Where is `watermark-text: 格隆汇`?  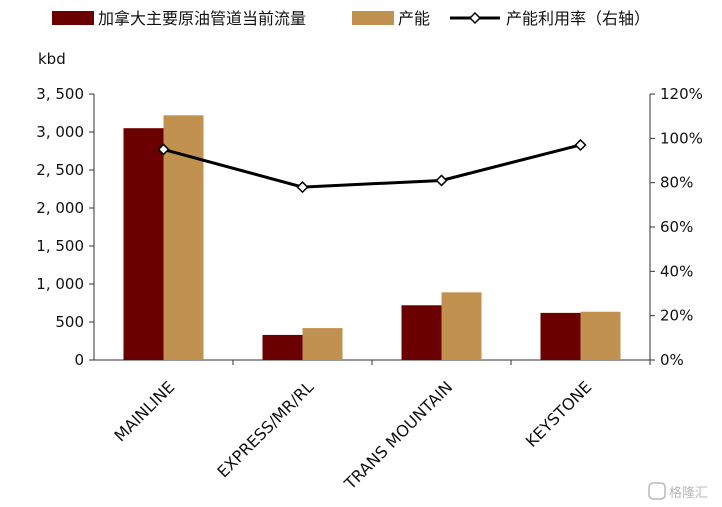 watermark-text: 格隆汇 is located at coordinates (688, 493).